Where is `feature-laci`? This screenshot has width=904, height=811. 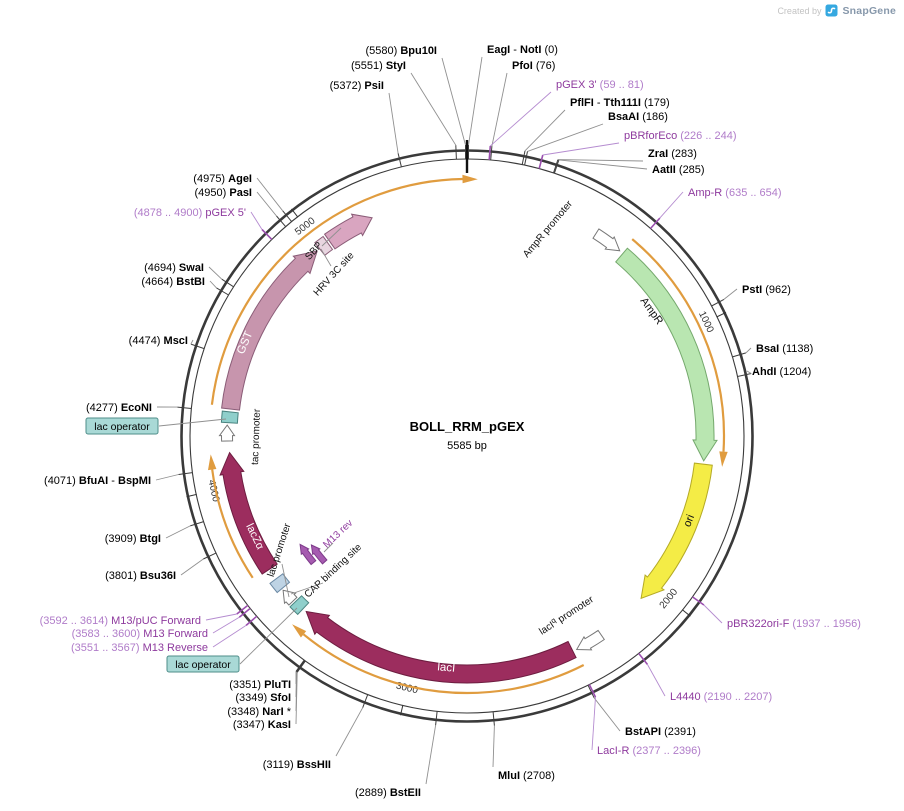 feature-laci is located at coordinates (441, 647).